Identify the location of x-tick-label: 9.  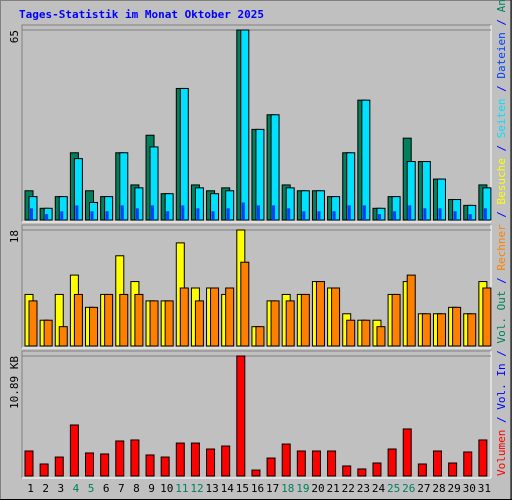
(151, 488).